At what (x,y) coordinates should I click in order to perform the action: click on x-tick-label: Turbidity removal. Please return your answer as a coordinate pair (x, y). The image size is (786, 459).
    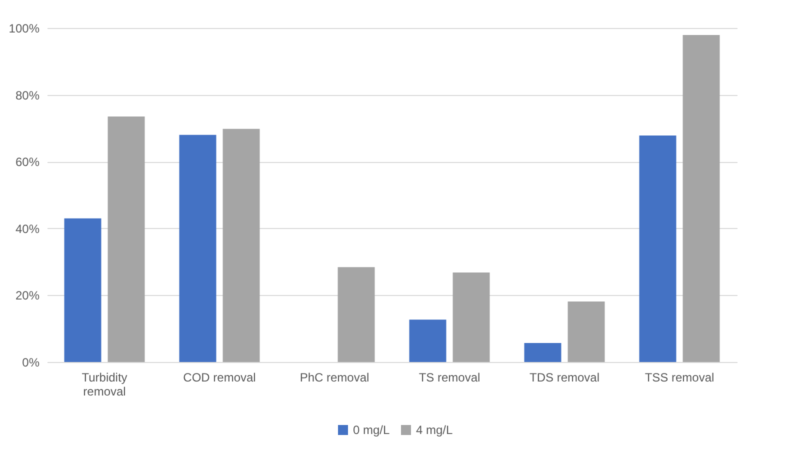
    Looking at the image, I should click on (105, 384).